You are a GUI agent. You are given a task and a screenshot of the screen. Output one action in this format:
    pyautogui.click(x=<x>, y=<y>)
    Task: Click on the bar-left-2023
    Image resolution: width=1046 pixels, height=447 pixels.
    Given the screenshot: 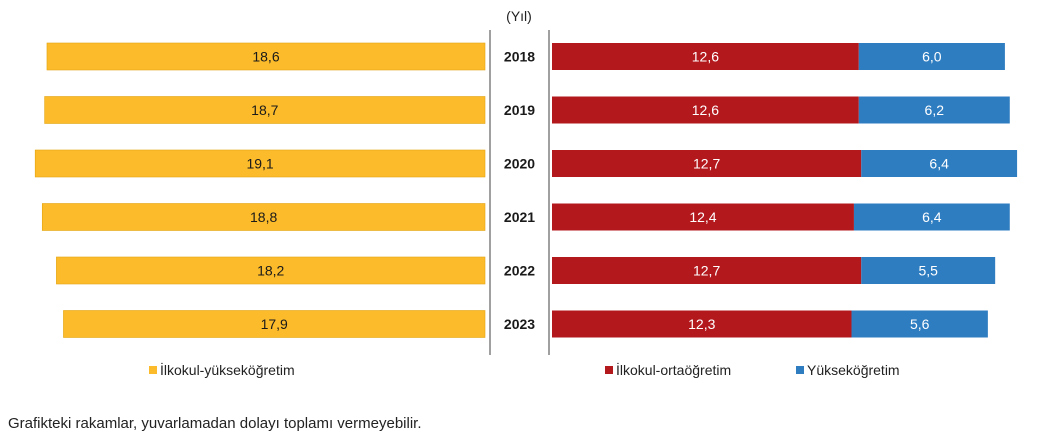 What is the action you would take?
    pyautogui.click(x=274, y=324)
    